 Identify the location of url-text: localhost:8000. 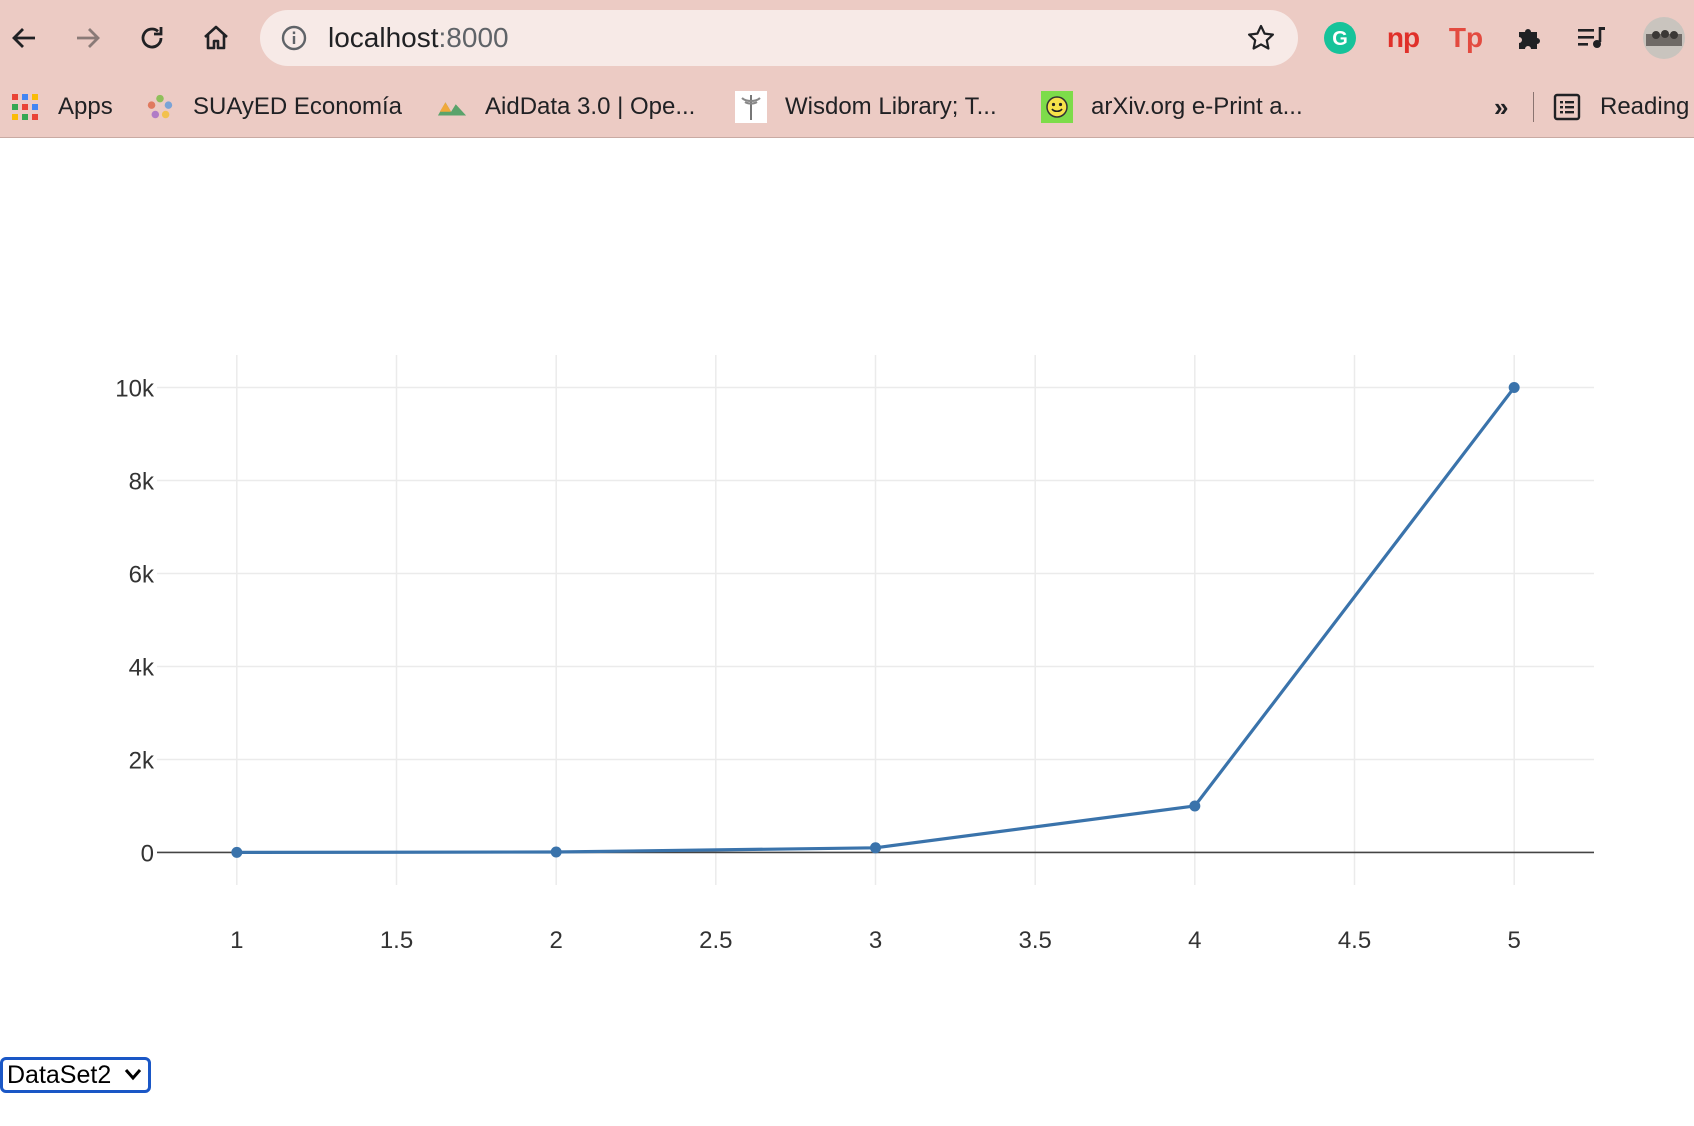
(418, 38).